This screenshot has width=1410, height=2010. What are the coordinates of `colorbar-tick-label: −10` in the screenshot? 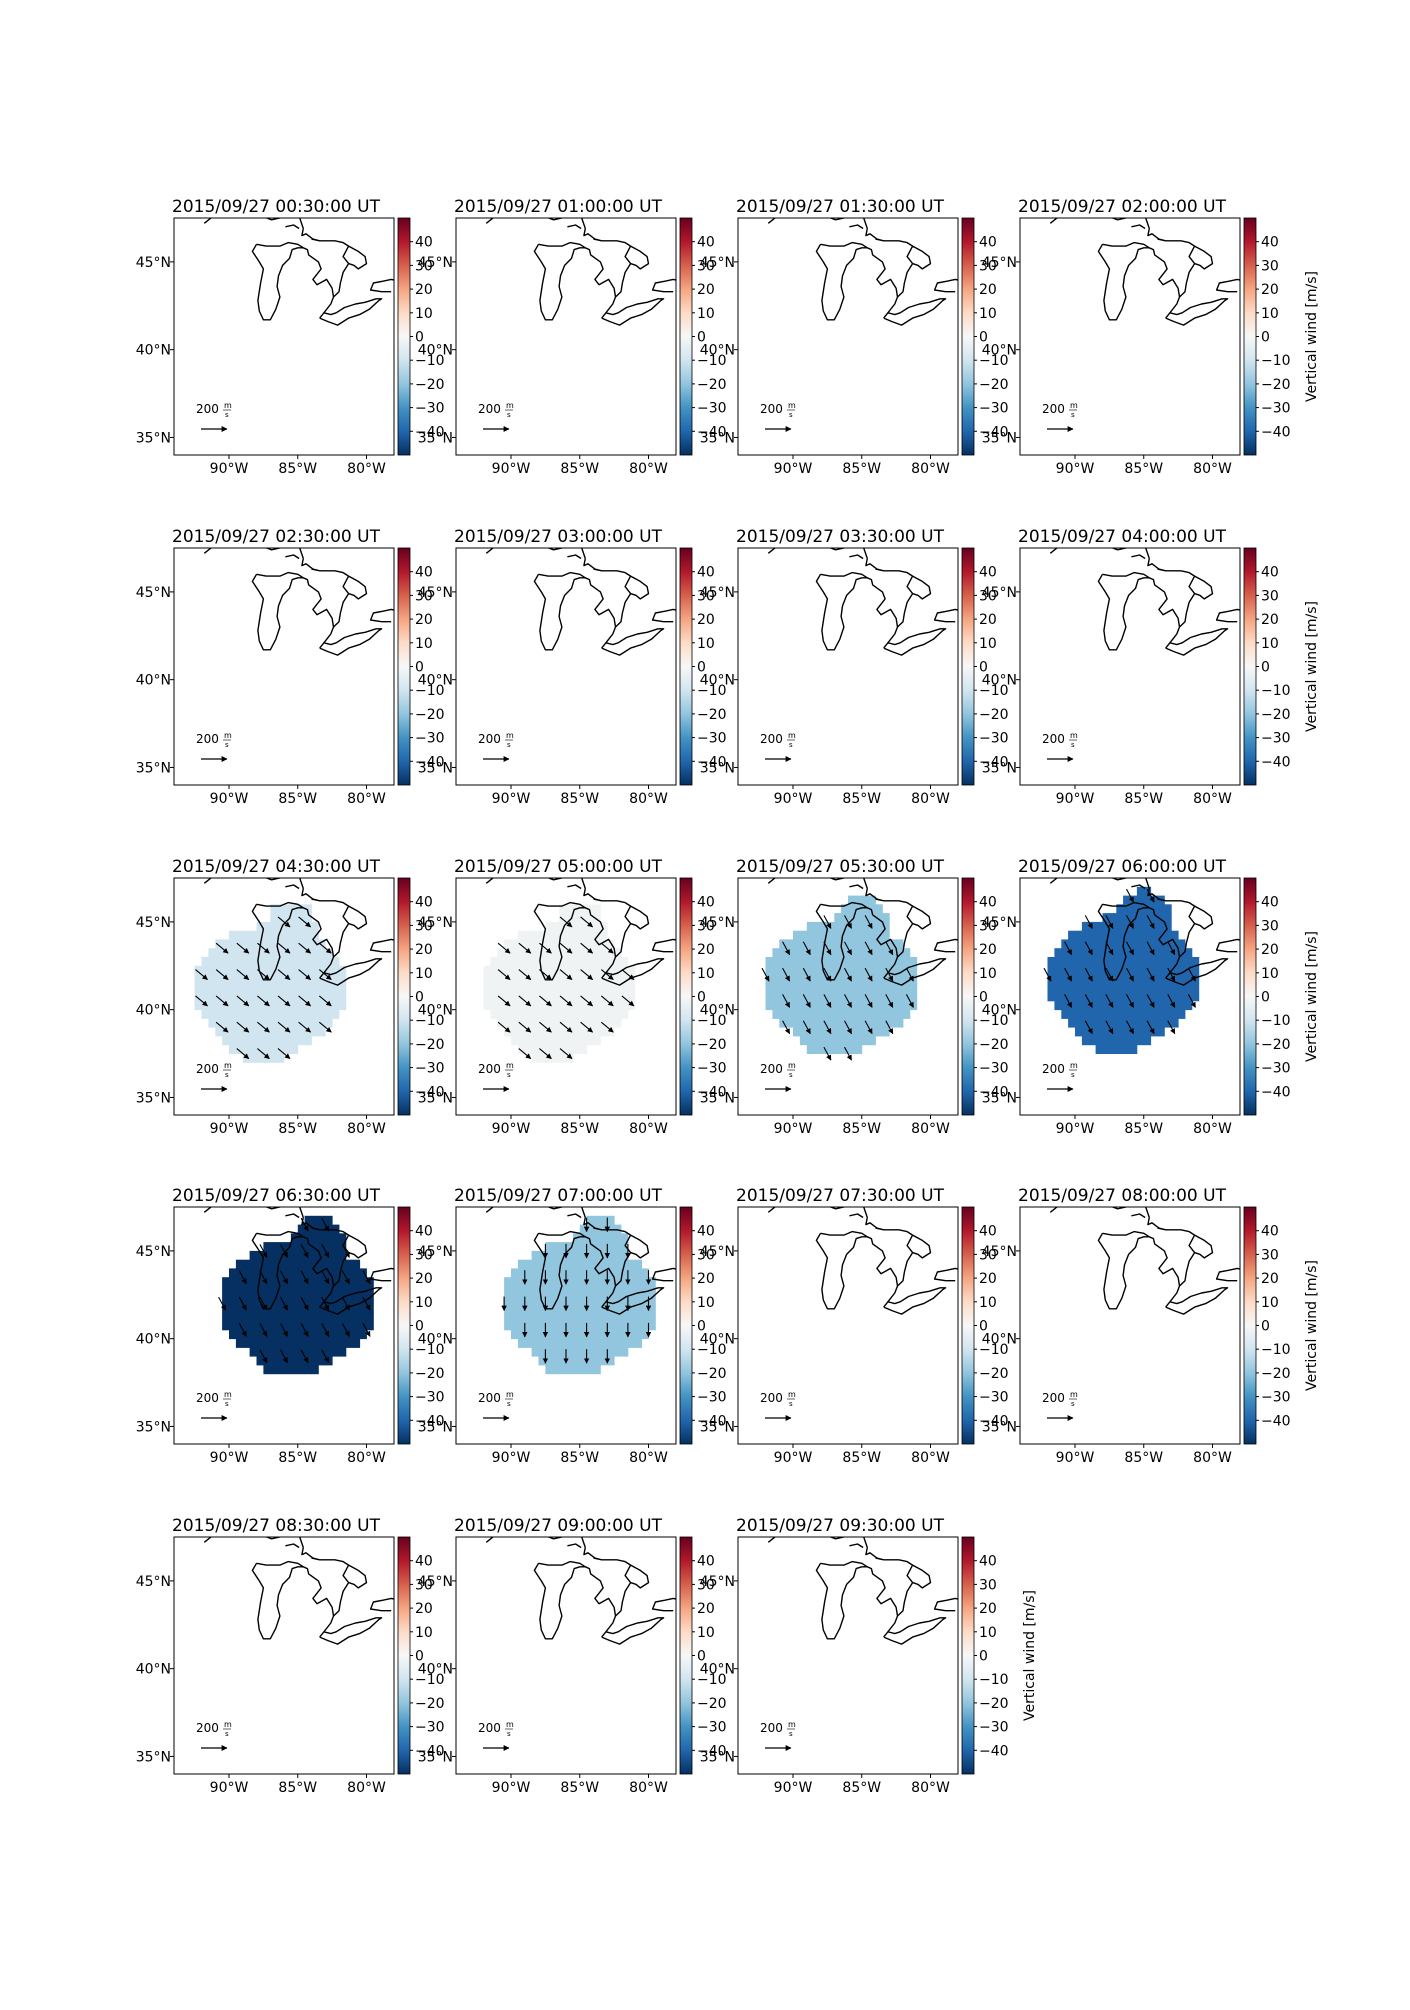 It's located at (430, 1350).